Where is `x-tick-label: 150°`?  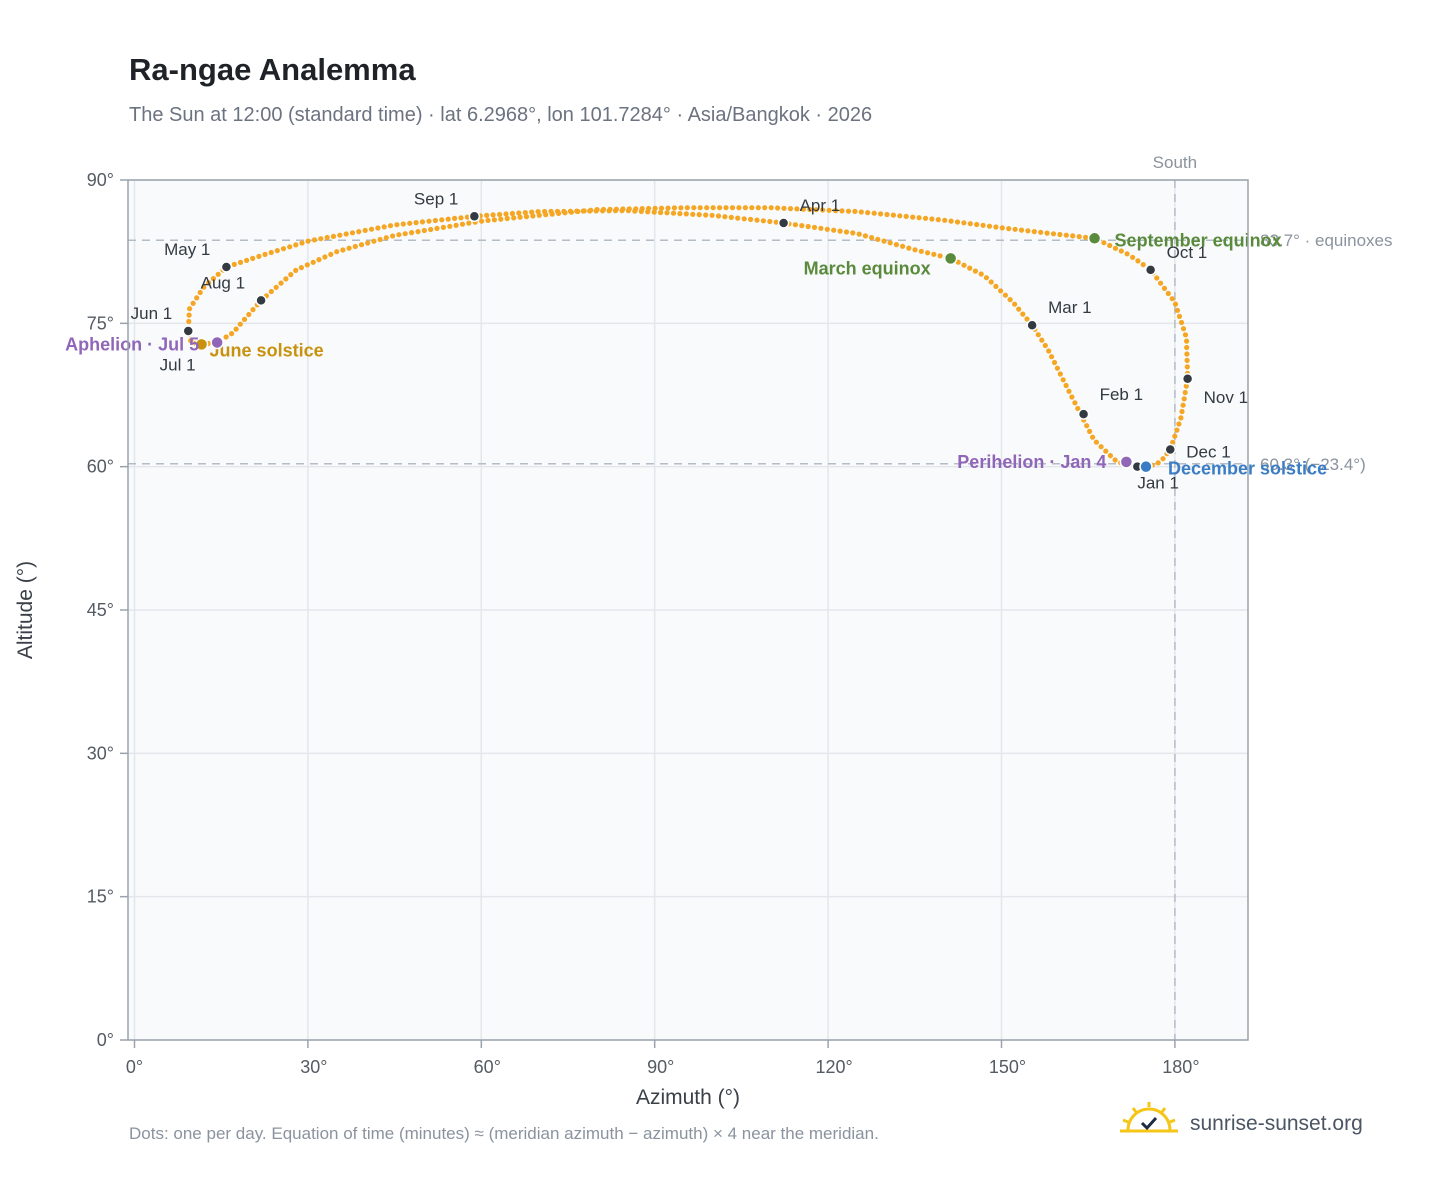 x-tick-label: 150° is located at coordinates (1007, 1067).